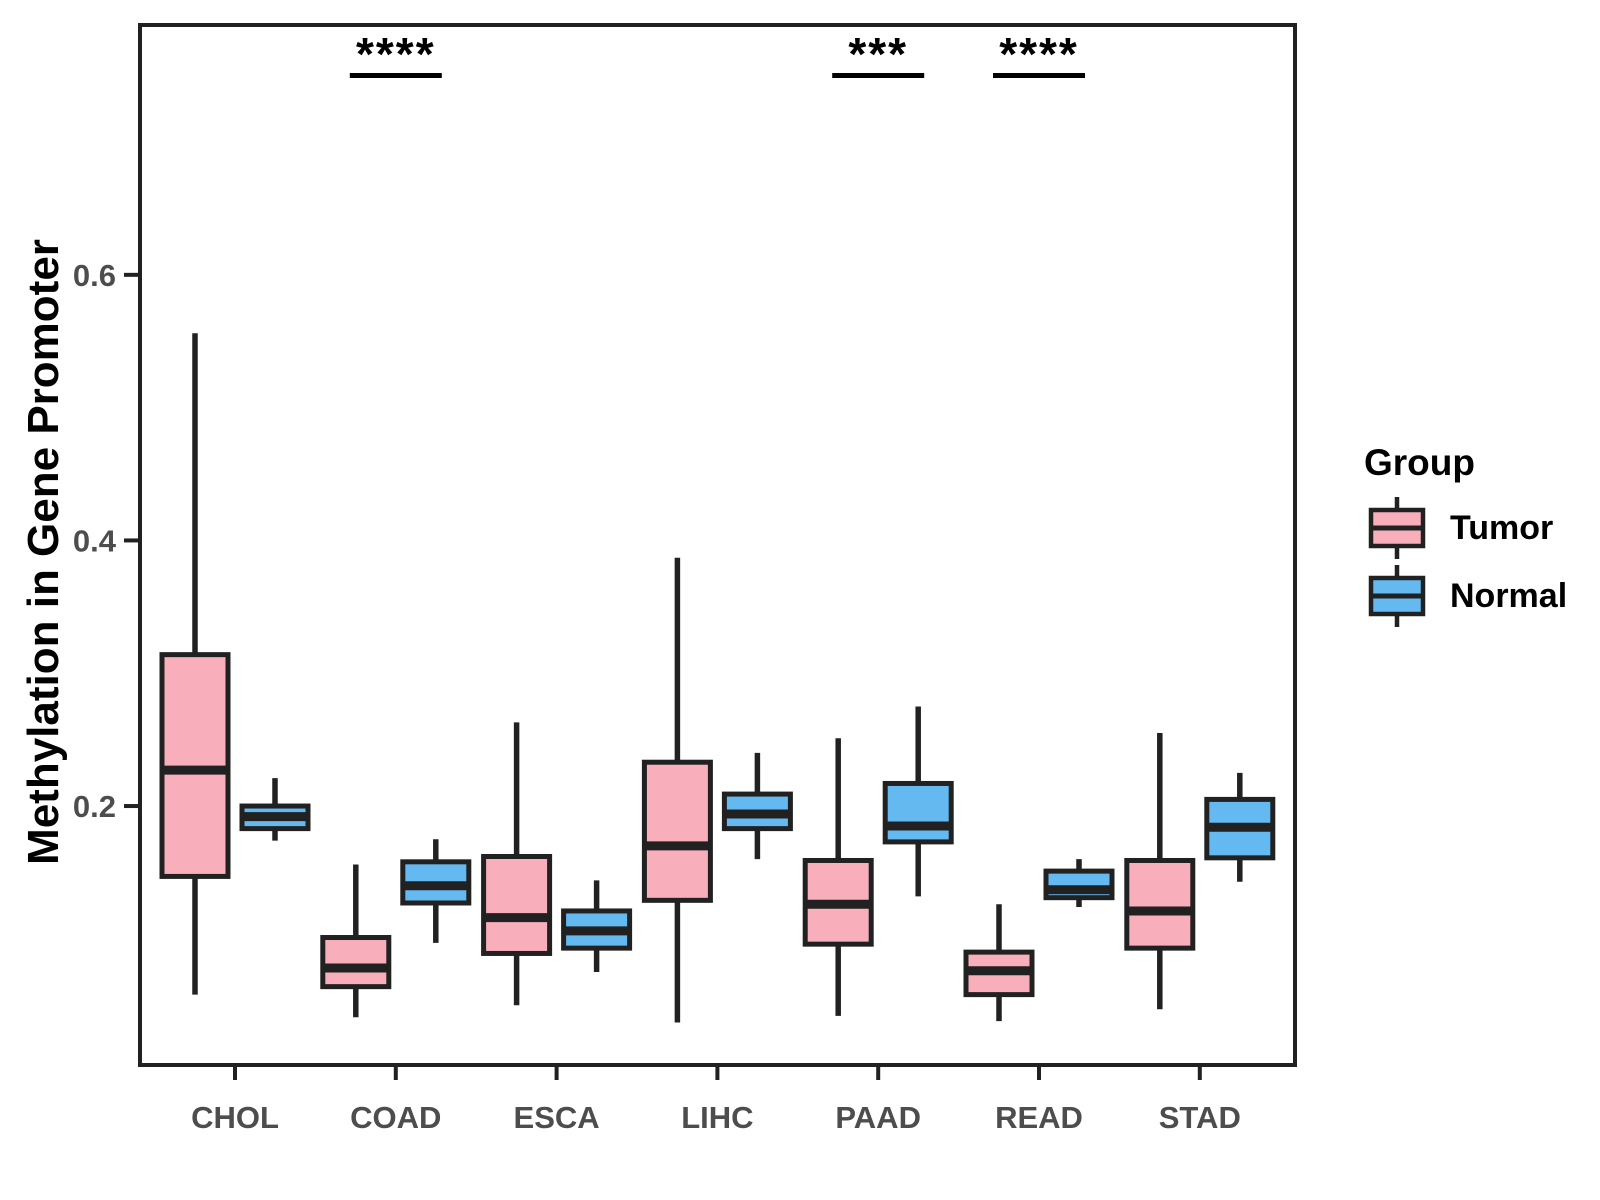 The image size is (1600, 1200). I want to click on legend: Group Tumor Normal, so click(1469, 536).